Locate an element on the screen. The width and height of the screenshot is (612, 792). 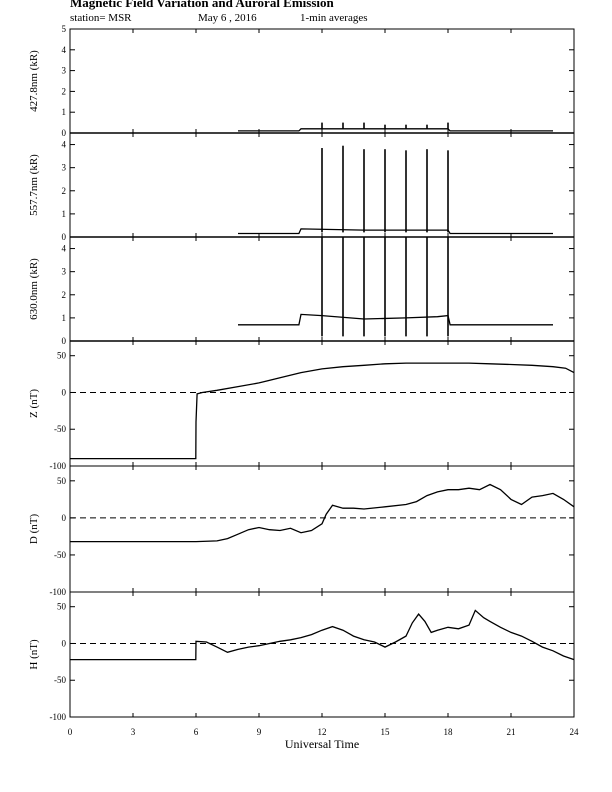
y-axis-label: 427.8nm (kR) is located at coordinates (34, 81).